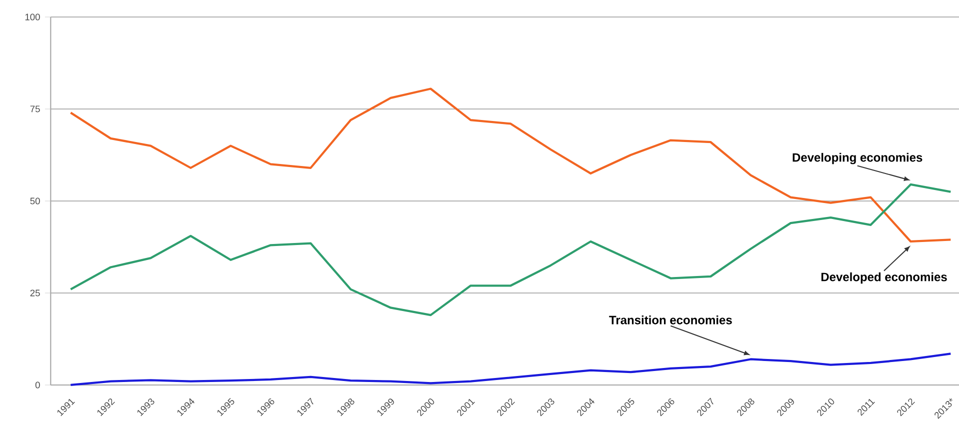 The width and height of the screenshot is (959, 443). Describe the element at coordinates (32, 17) in the screenshot. I see `y-tick-label: 100` at that location.